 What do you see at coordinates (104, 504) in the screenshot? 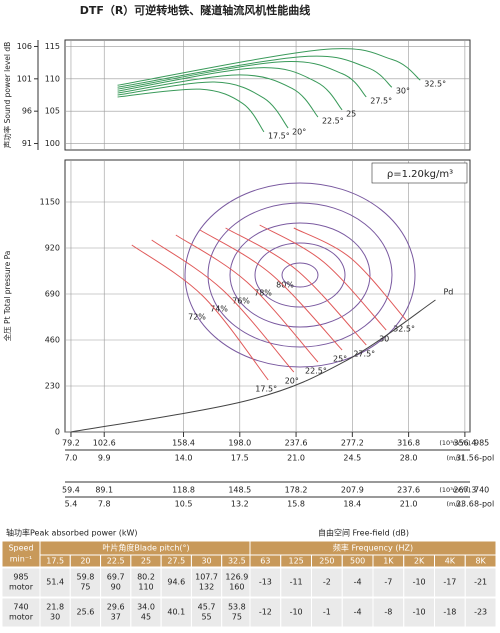
I see `x-scale-label: 7.8` at bounding box center [104, 504].